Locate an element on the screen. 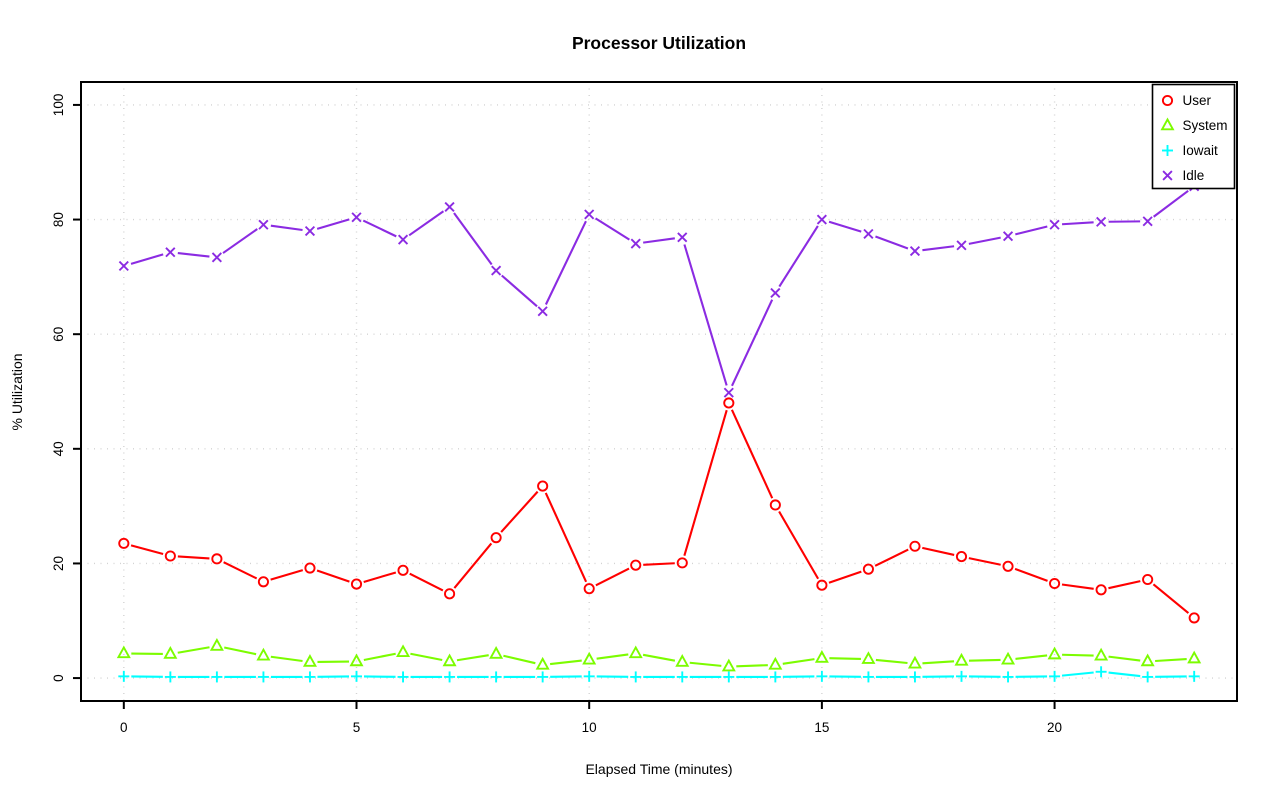 The image size is (1280, 801). x-axis-label: Elapsed Time (minutes) is located at coordinates (659, 769).